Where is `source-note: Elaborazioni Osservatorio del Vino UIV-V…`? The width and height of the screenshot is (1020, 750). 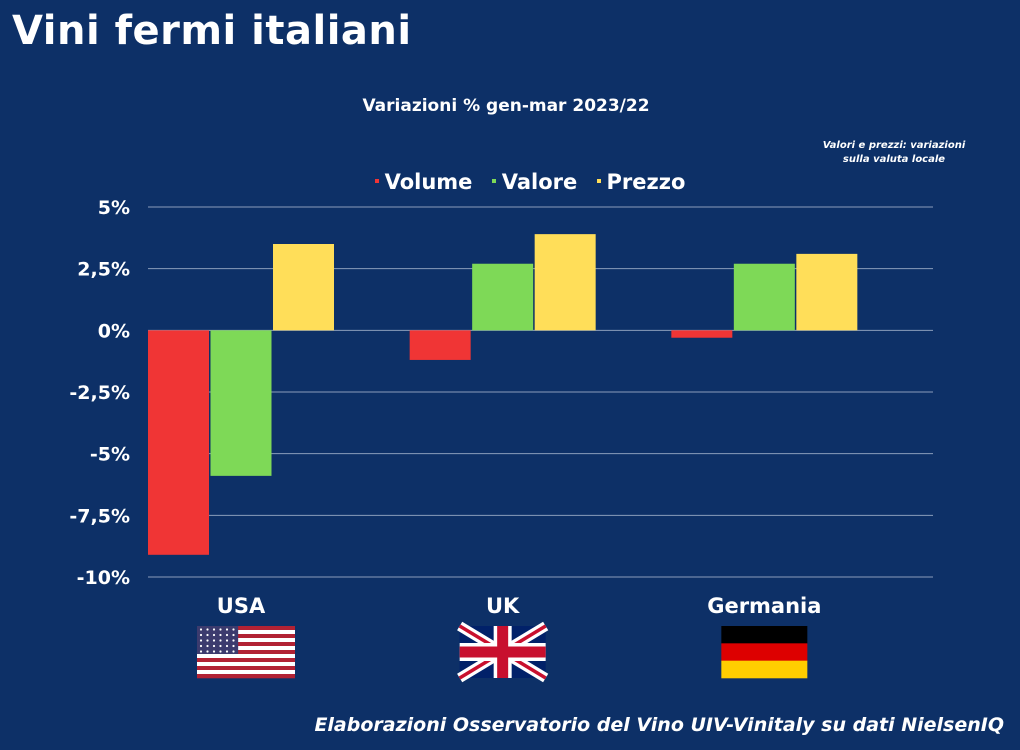
source-note: Elaborazioni Osservatorio del Vino UIV-V… is located at coordinates (659, 725).